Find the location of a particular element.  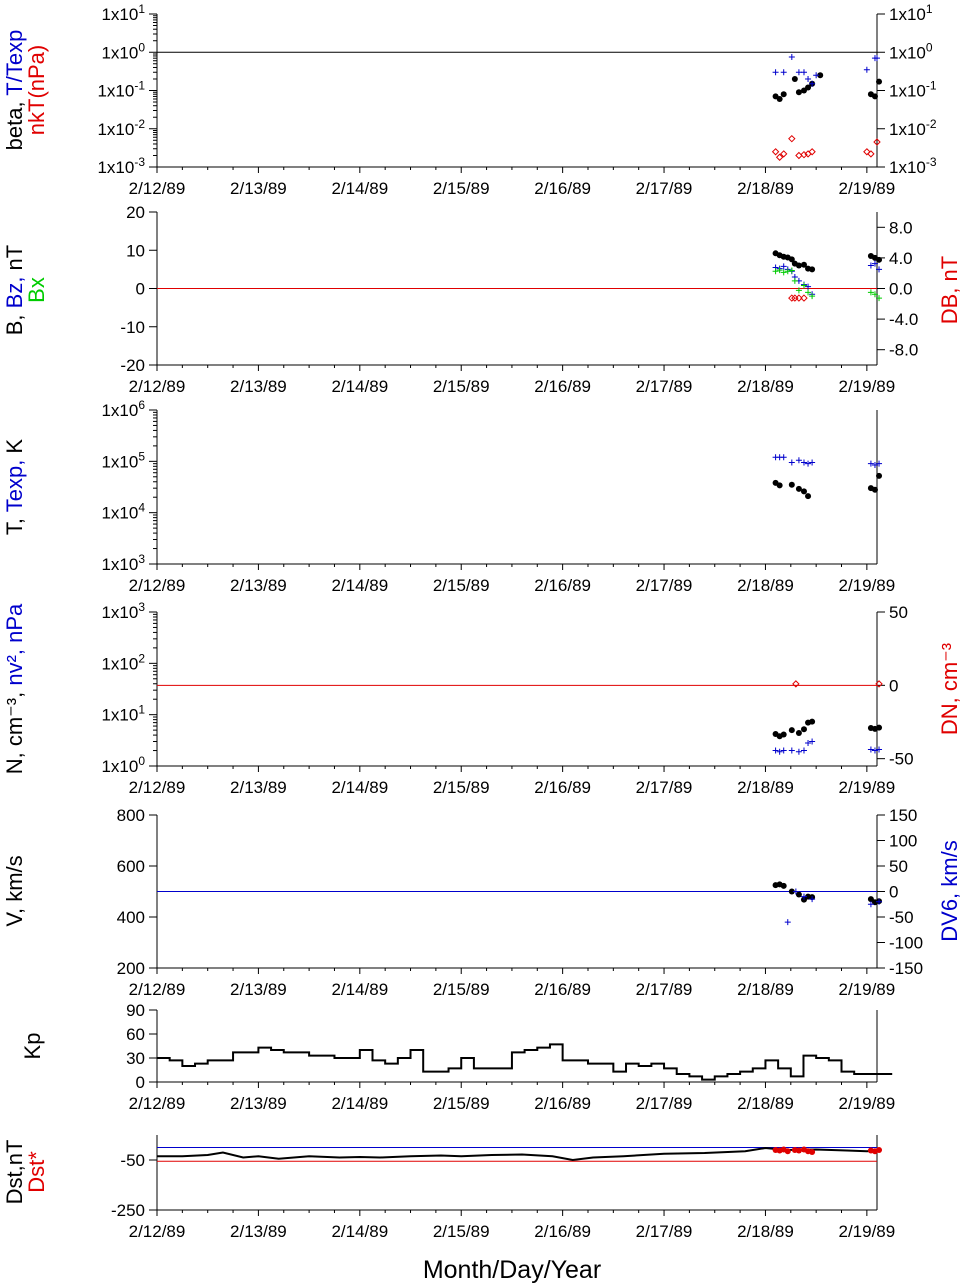

y-tick-label: 1x10² is located at coordinates (123, 662).